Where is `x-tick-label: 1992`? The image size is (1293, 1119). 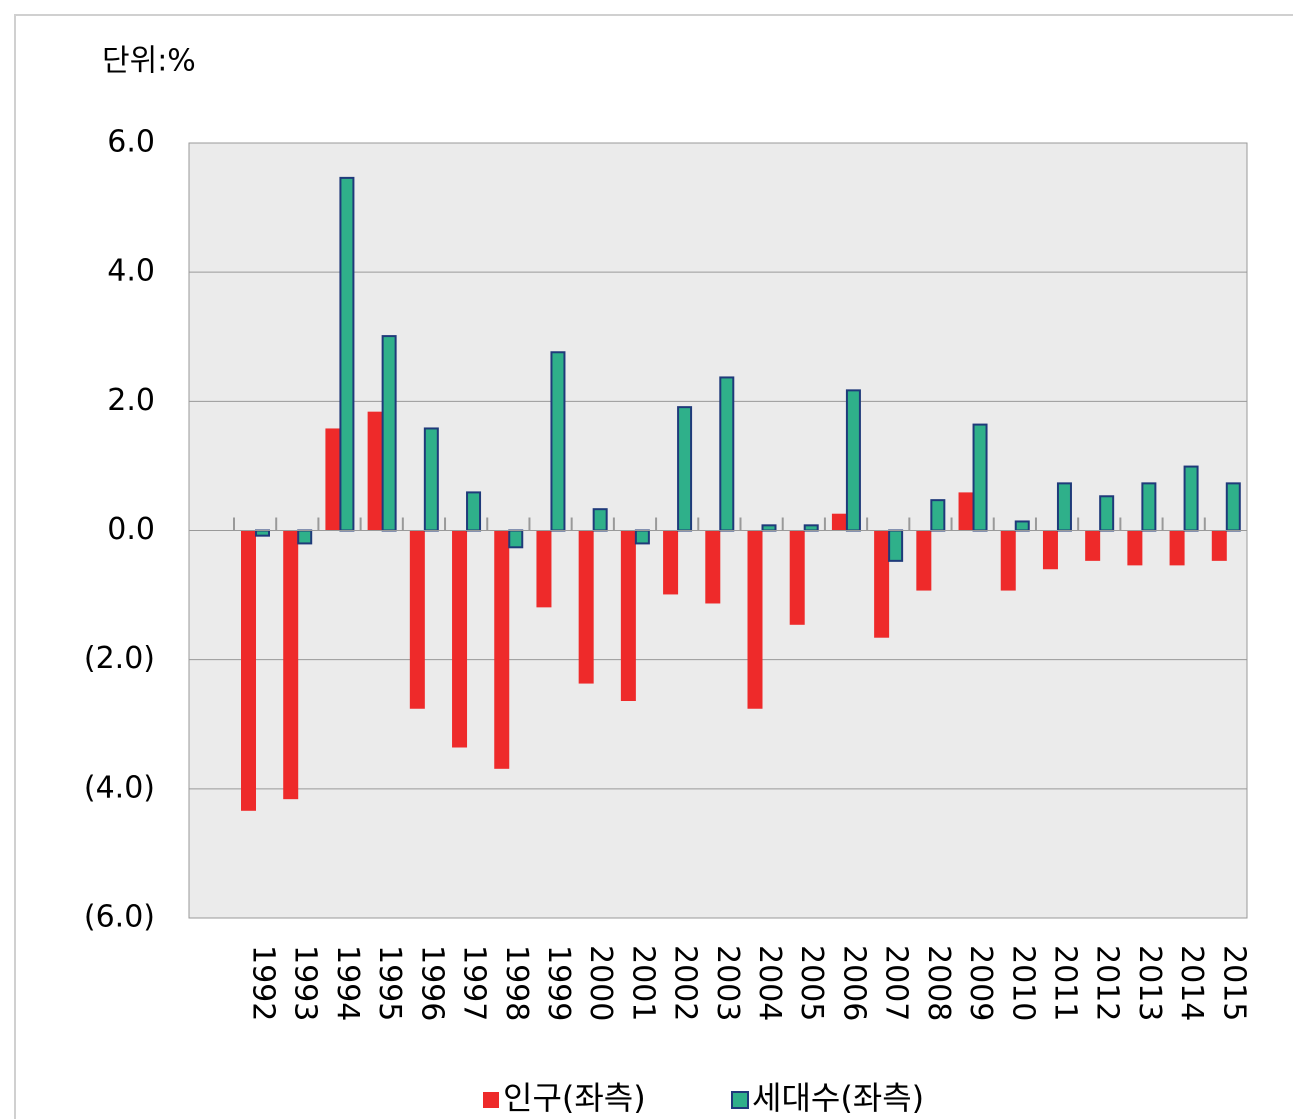 x-tick-label: 1992 is located at coordinates (263, 983).